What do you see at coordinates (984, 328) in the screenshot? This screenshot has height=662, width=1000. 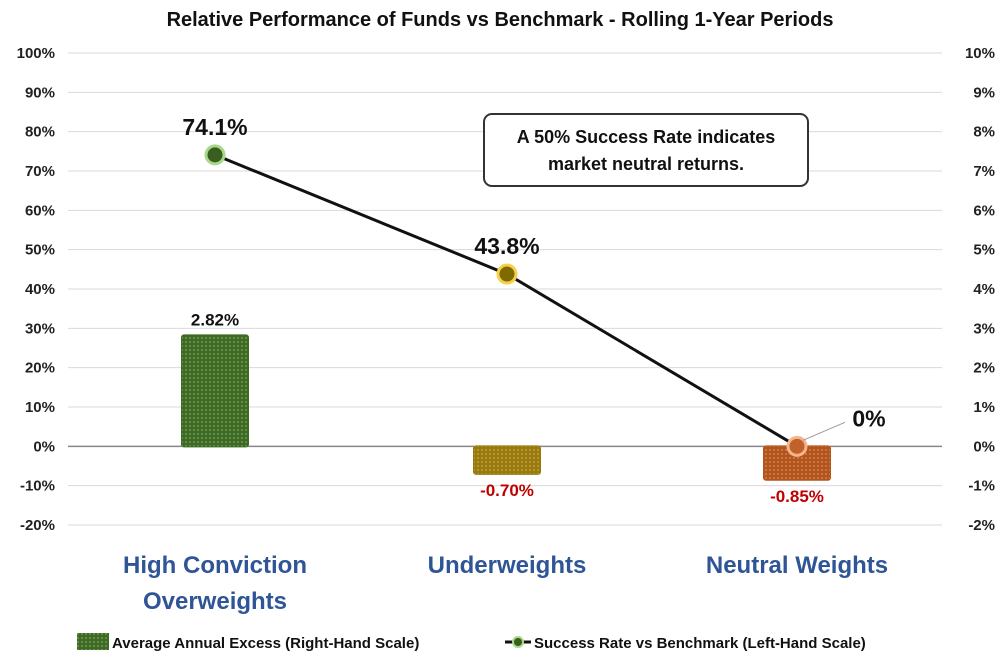 I see `right-tick-label: 3%` at bounding box center [984, 328].